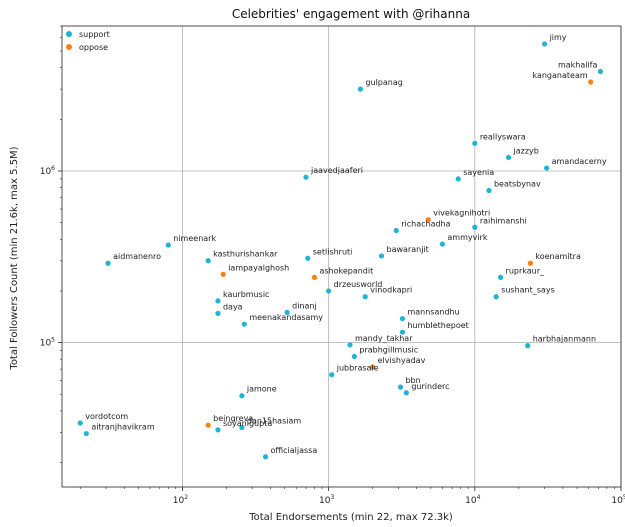 Image resolution: width=625 pixels, height=527 pixels. I want to click on data-point-richachadha, so click(396, 230).